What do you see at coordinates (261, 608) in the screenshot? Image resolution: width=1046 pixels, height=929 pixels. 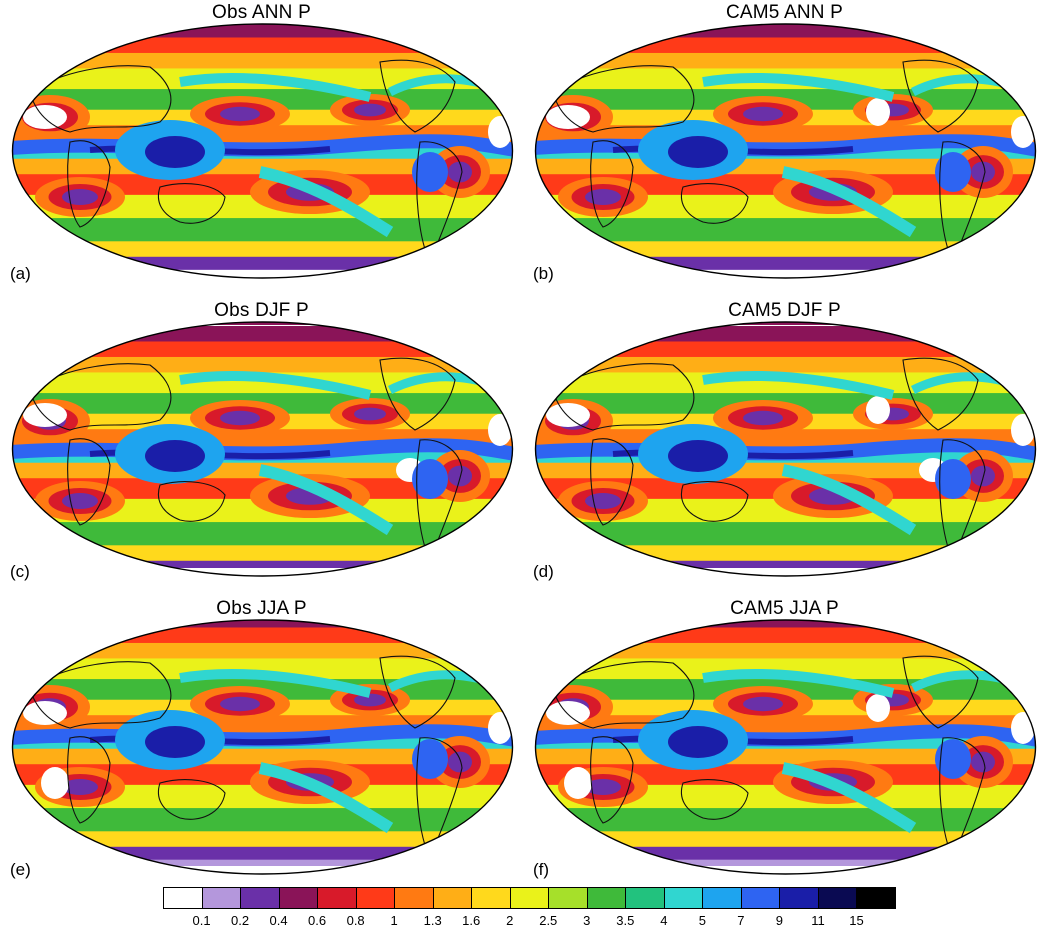 I see `panel-title: Obs JJA P` at bounding box center [261, 608].